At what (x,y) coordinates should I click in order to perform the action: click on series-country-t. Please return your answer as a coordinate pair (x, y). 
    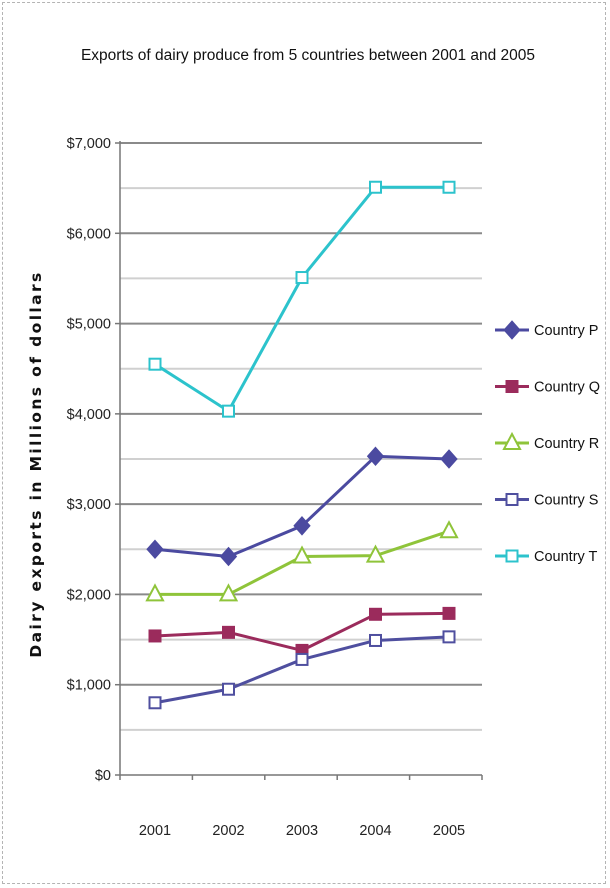
    Looking at the image, I should click on (302, 299).